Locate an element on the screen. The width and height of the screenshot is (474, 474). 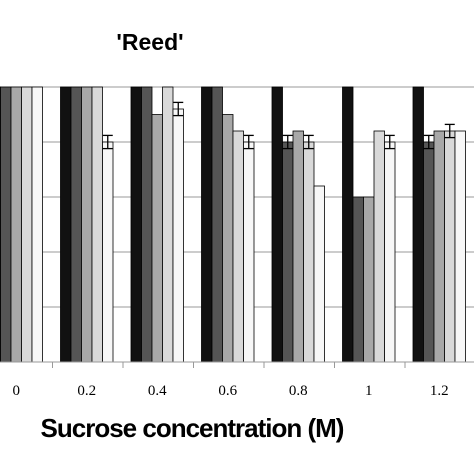
x-tick-label: 0.6 is located at coordinates (227, 391).